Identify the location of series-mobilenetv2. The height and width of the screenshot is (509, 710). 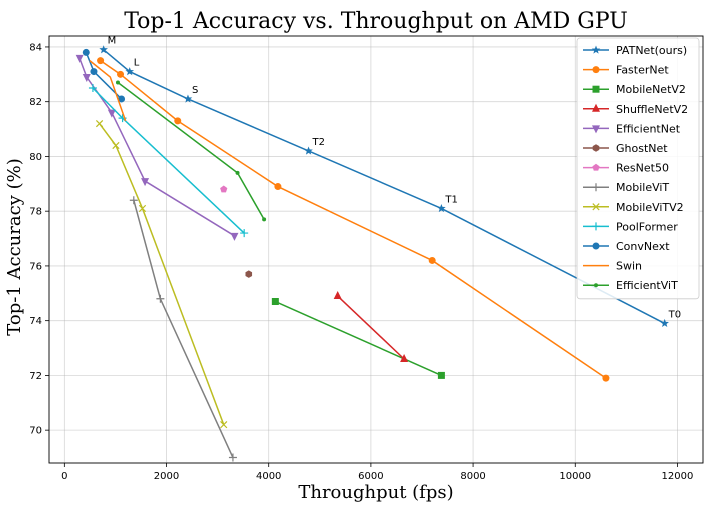
(358, 338).